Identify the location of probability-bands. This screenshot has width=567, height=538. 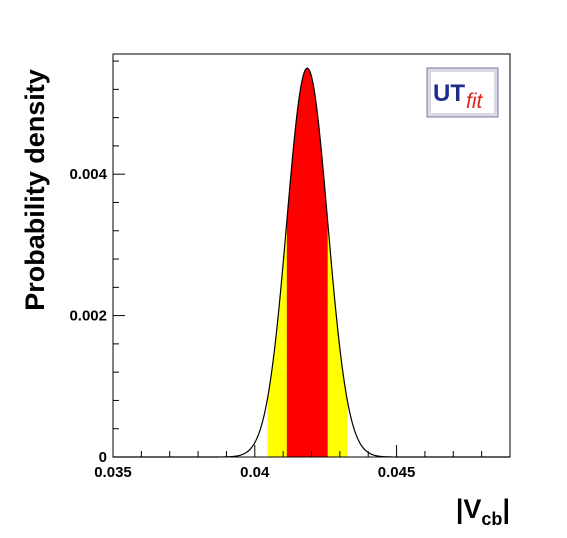
(307, 263).